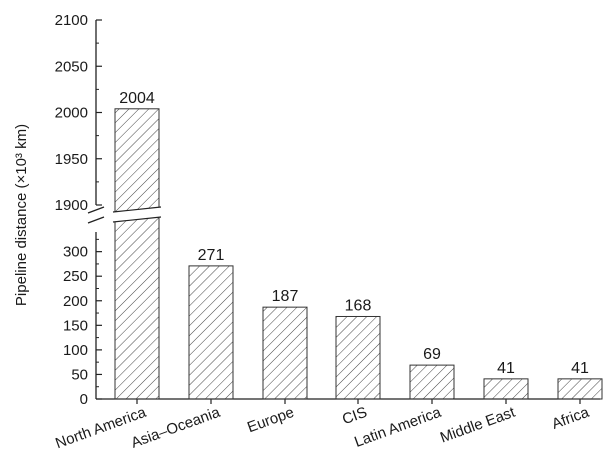 The height and width of the screenshot is (470, 603). What do you see at coordinates (432, 354) in the screenshot?
I see `data-label: 69` at bounding box center [432, 354].